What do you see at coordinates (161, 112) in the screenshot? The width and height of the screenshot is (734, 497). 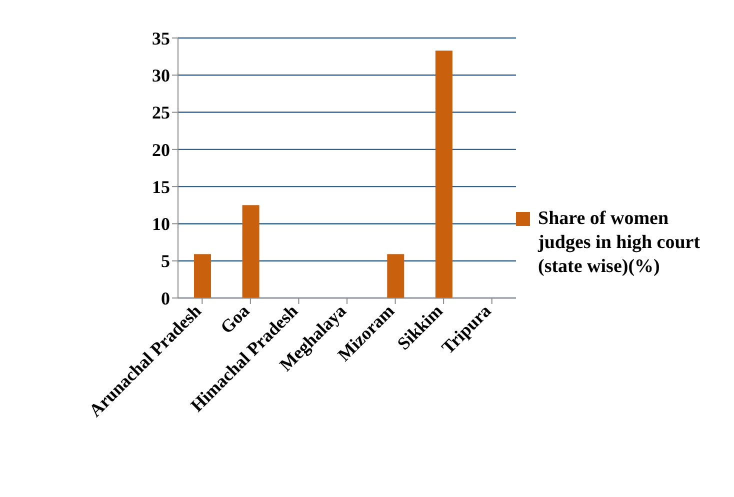 I see `y-tick-label: 25` at bounding box center [161, 112].